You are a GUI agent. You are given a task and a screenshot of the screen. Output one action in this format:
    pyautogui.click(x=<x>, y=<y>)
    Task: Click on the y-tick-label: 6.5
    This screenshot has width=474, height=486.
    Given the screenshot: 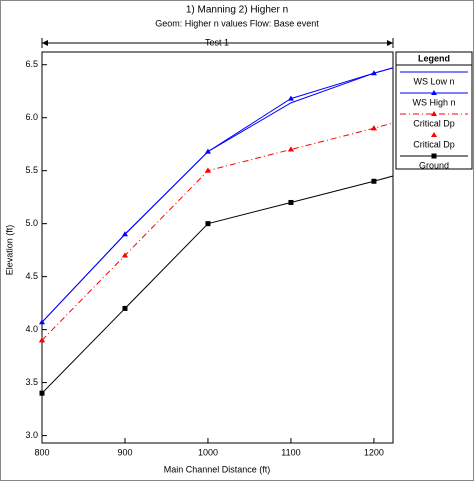 What is the action you would take?
    pyautogui.click(x=31, y=64)
    